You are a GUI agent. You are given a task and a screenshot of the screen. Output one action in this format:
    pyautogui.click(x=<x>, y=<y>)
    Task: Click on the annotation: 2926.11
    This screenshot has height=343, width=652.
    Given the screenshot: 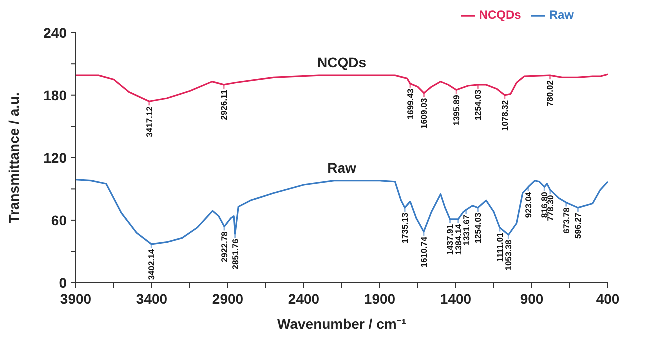 What is the action you would take?
    pyautogui.click(x=224, y=105)
    